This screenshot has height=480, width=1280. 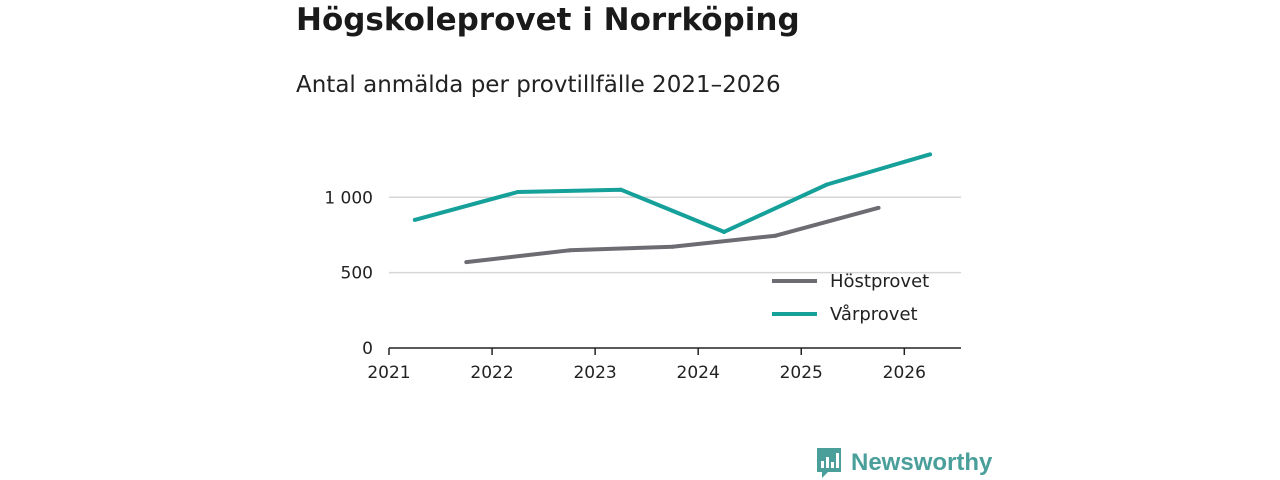 I want to click on x-tick-label: 2025, so click(x=801, y=373).